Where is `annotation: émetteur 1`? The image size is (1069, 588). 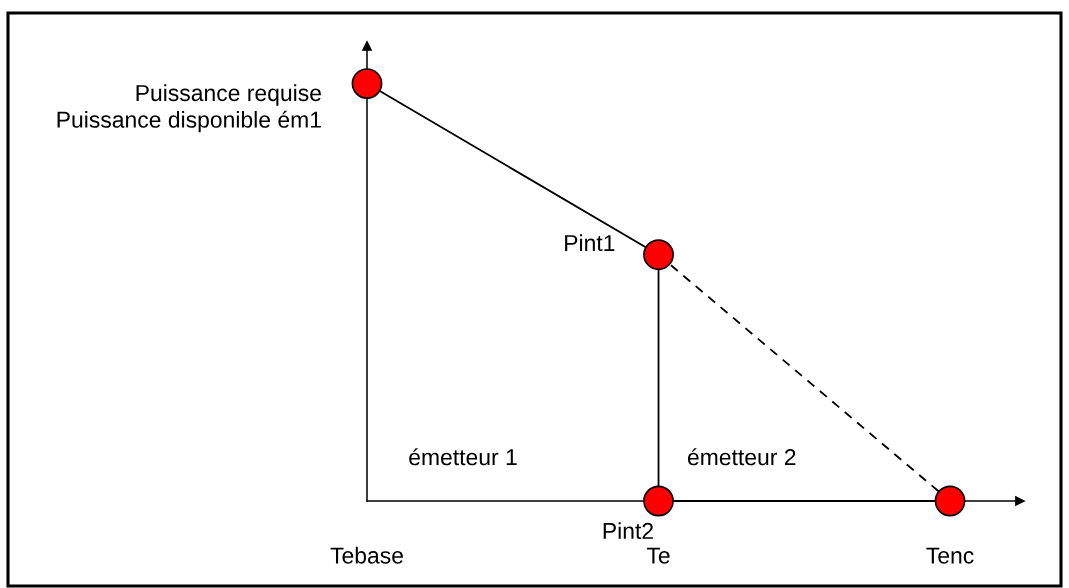 annotation: émetteur 1 is located at coordinates (463, 457).